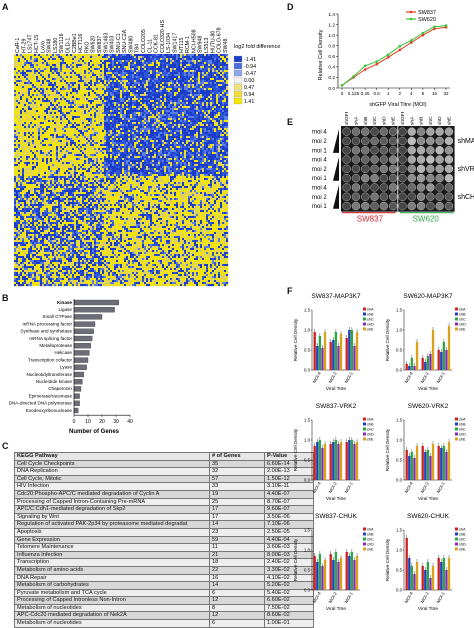 The height and width of the screenshot is (628, 474). I want to click on gene-class-label: Small GTPase, so click(57, 316).